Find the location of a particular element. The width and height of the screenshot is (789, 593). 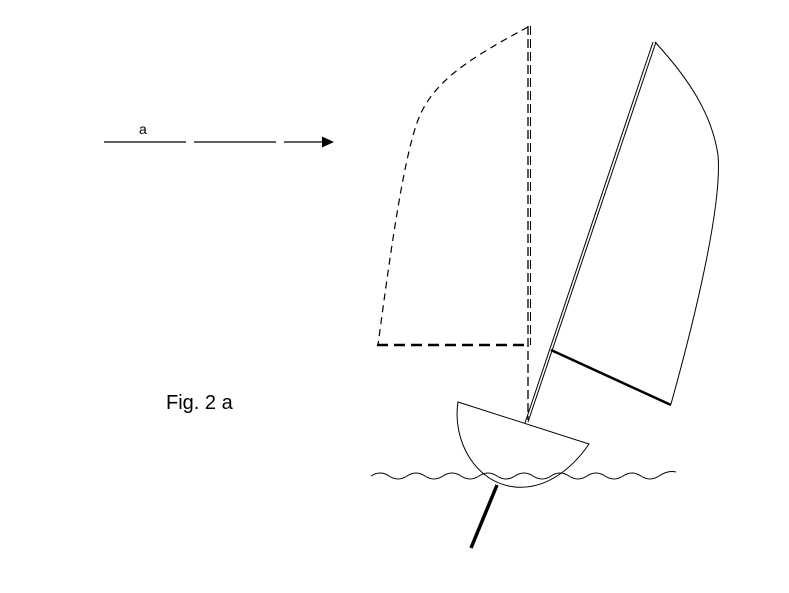

wind-label: a is located at coordinates (143, 129).